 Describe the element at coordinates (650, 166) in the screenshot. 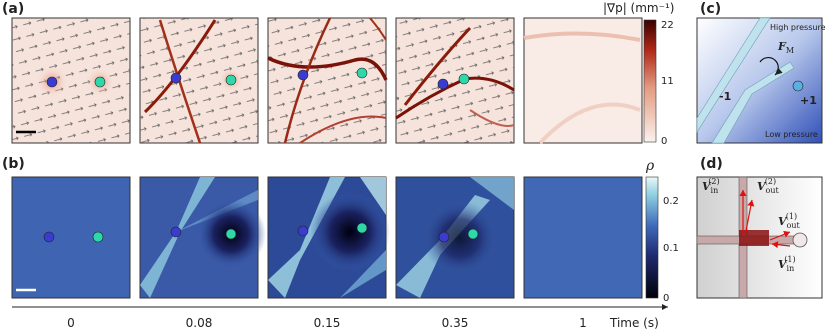

I see `colorbar-label: ρ` at that location.